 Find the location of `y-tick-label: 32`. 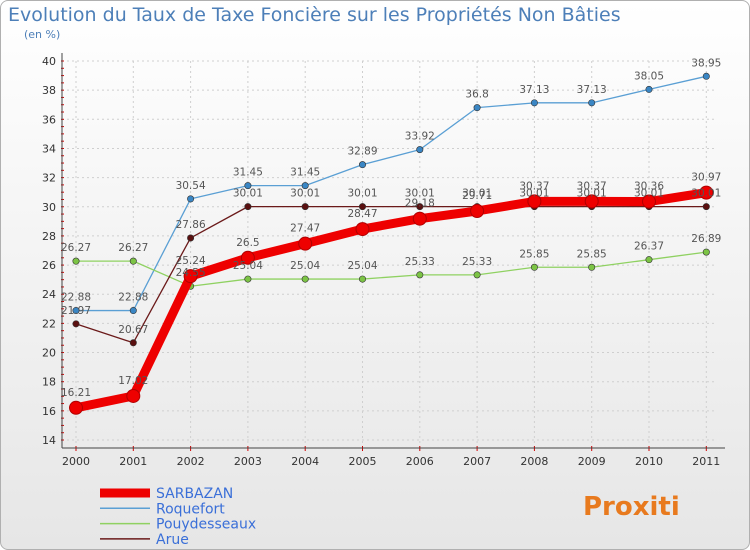

y-tick-label: 32 is located at coordinates (49, 178).